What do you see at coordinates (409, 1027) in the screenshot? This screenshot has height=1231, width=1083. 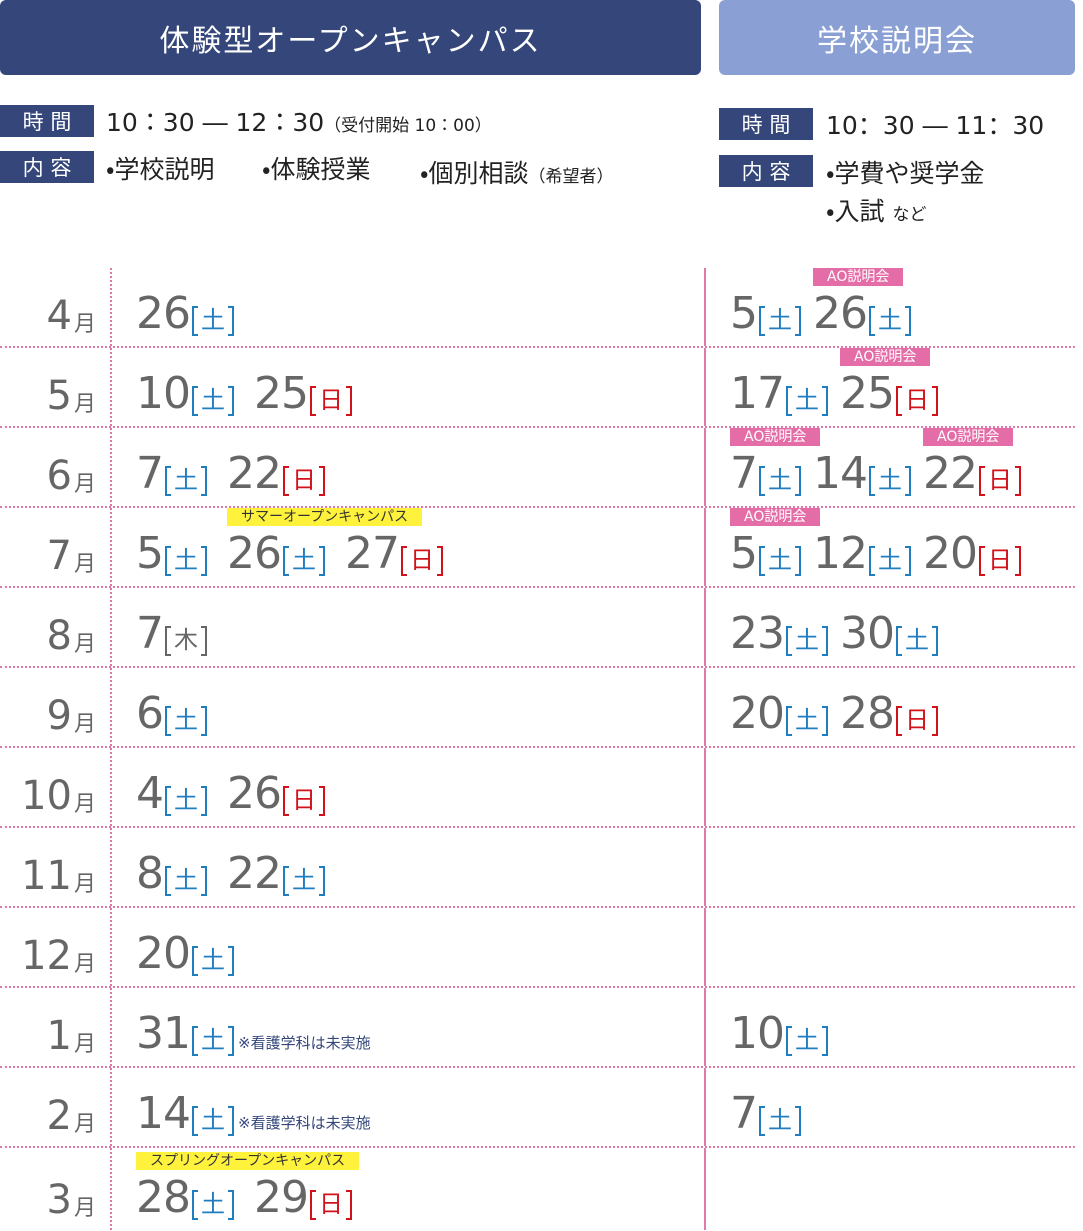 I see `open-campus-dates: 31 土 ※看護学科は未実施` at bounding box center [409, 1027].